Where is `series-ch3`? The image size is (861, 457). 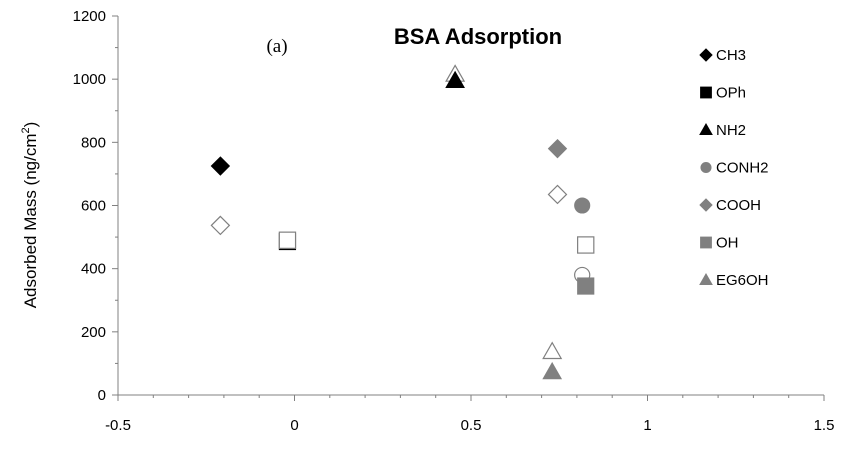 series-ch3 is located at coordinates (220, 196).